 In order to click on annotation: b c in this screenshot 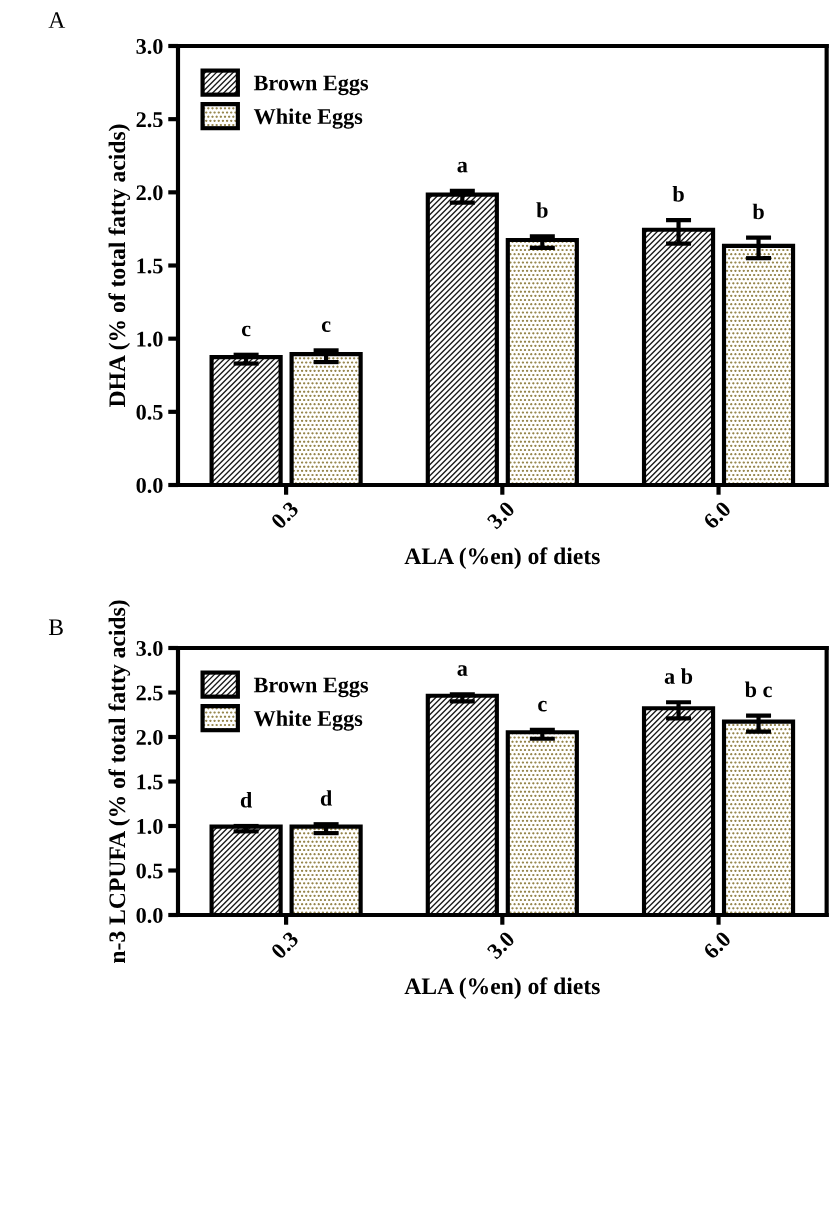, I will do `click(758, 689)`.